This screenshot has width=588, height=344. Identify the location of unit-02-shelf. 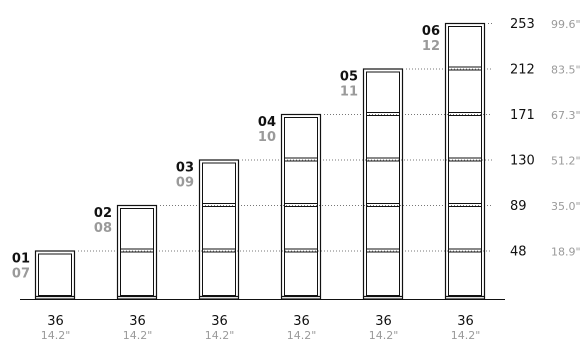
(137, 250).